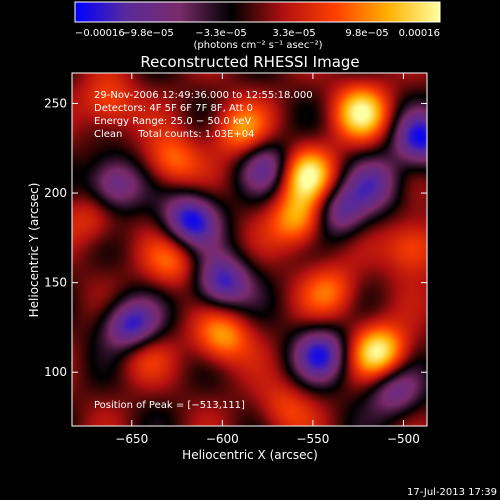  I want to click on colorbar-tick-label: −3.3e−05, so click(221, 33).